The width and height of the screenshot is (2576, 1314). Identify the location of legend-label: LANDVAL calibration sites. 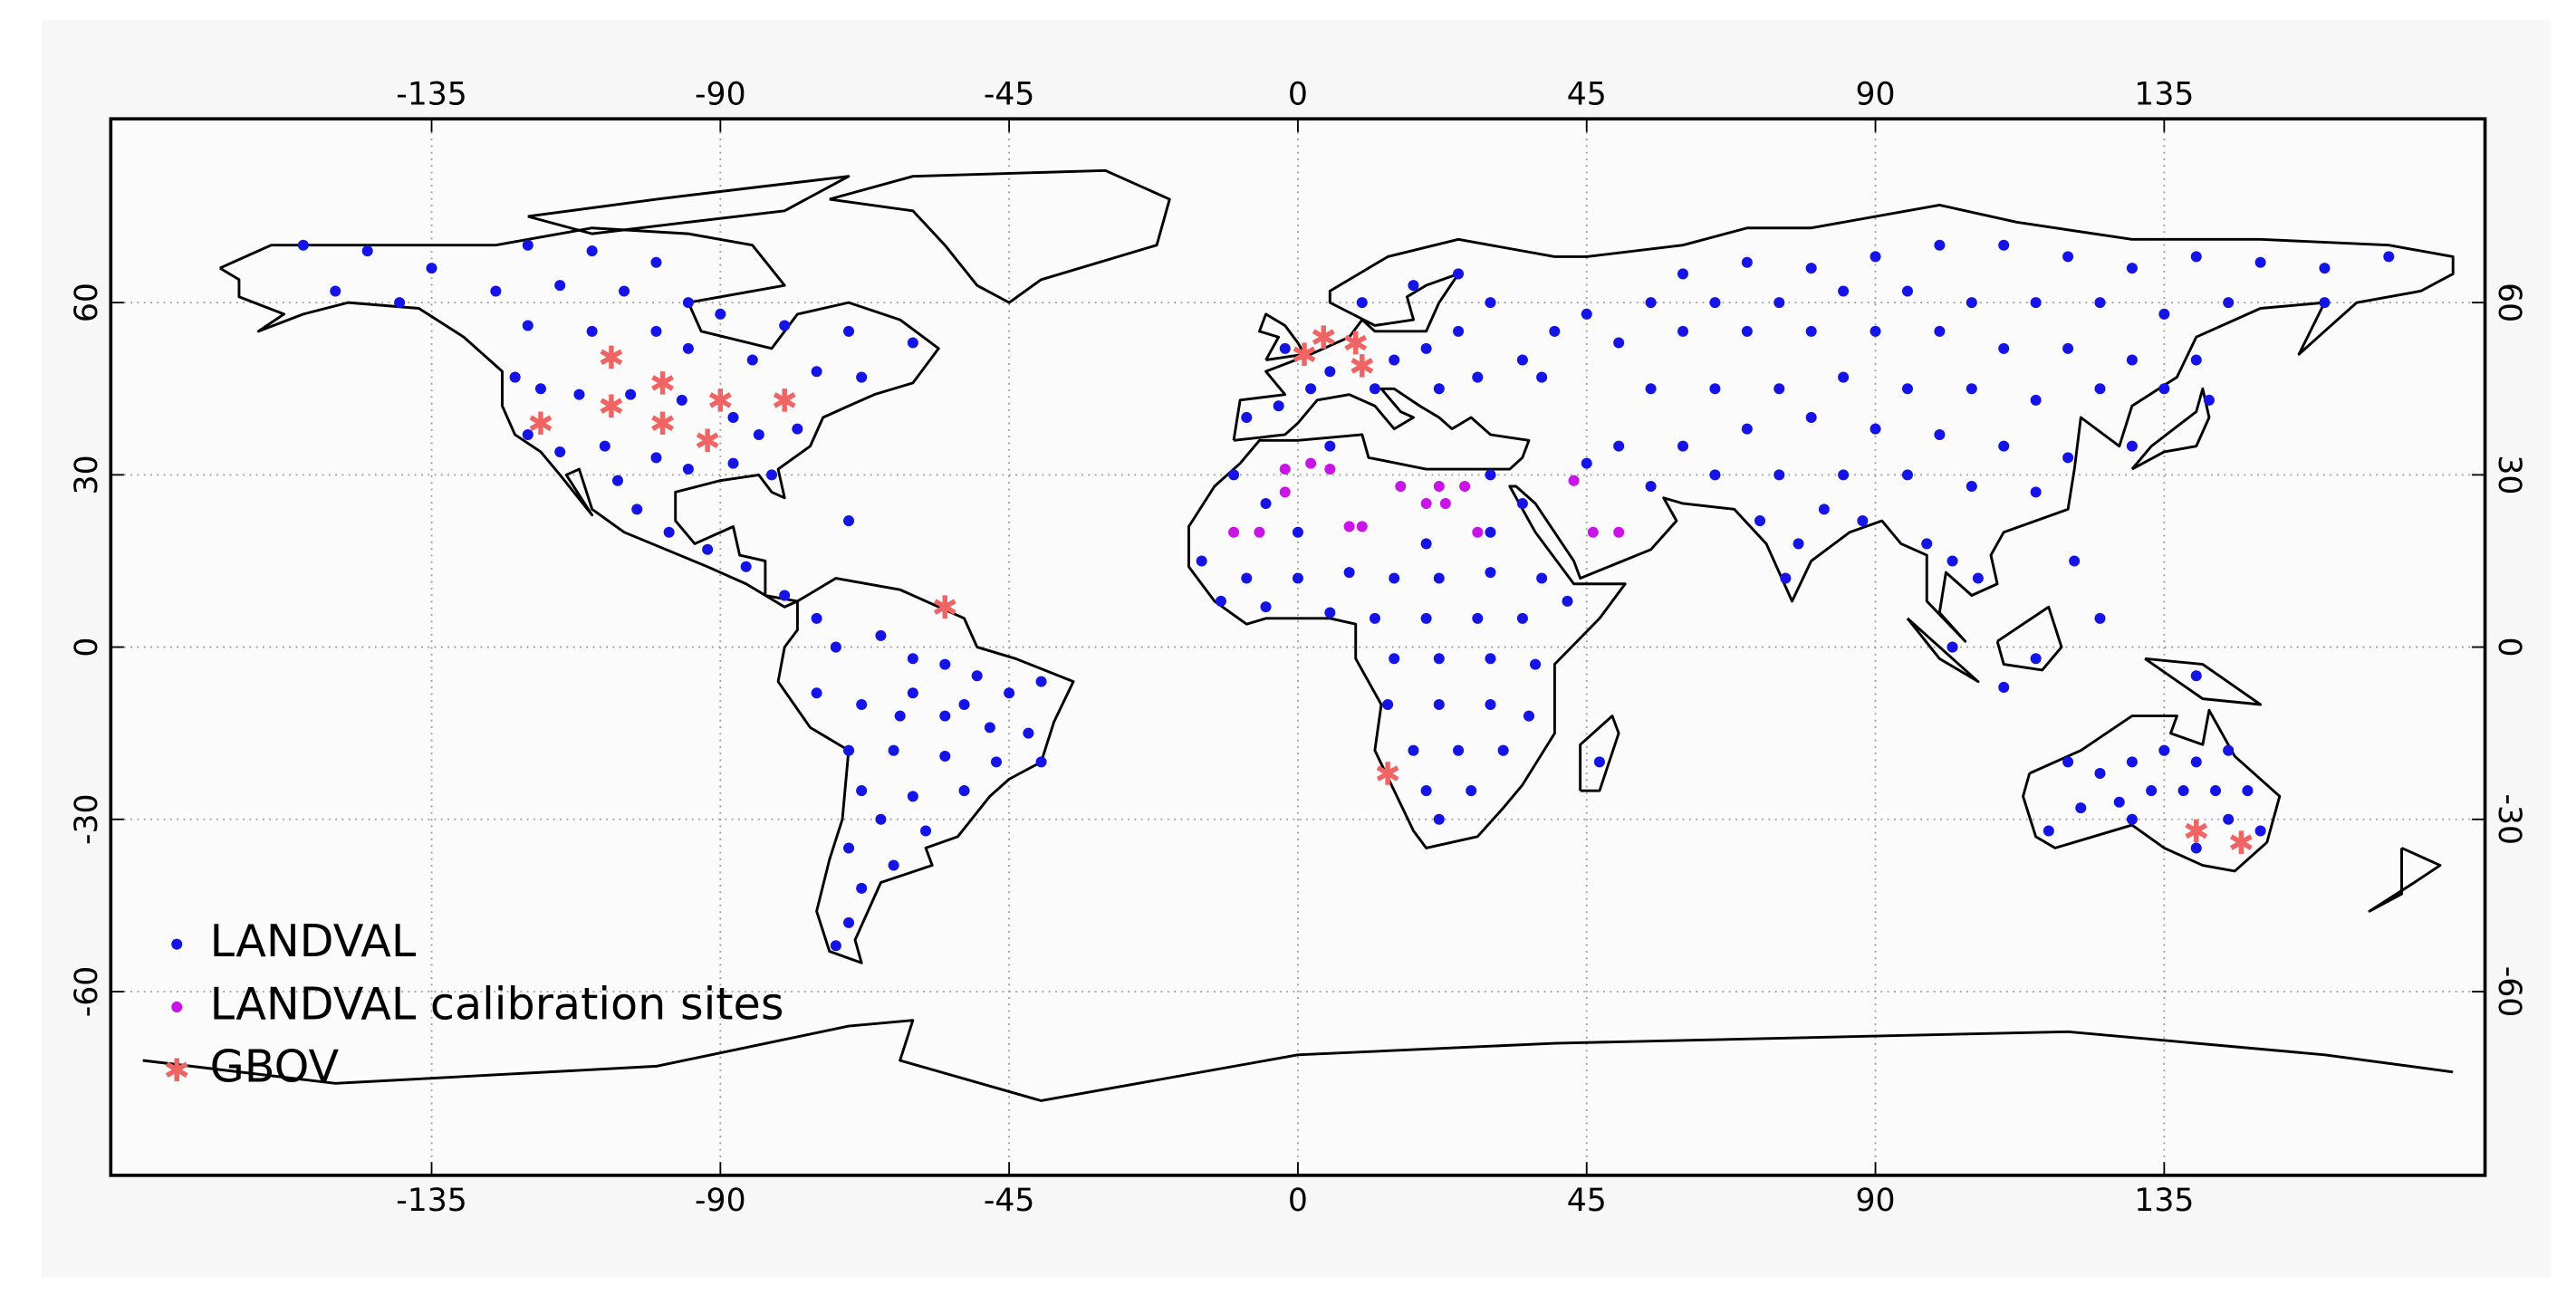
(497, 1003).